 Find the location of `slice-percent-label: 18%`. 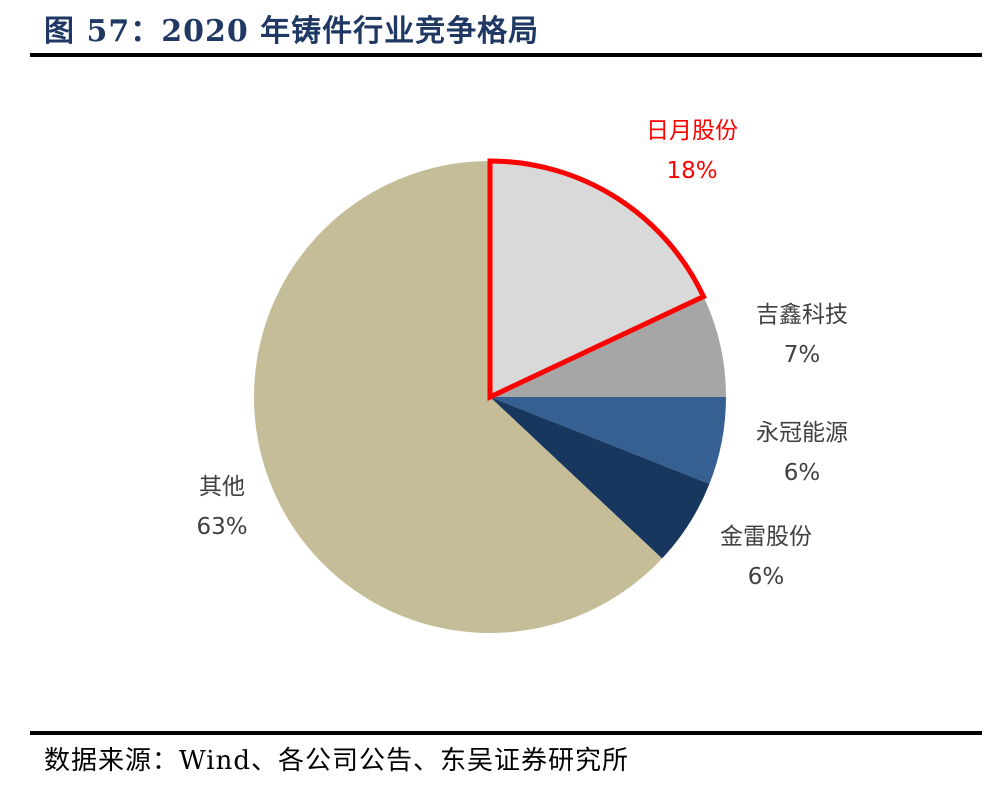

slice-percent-label: 18% is located at coordinates (691, 171).